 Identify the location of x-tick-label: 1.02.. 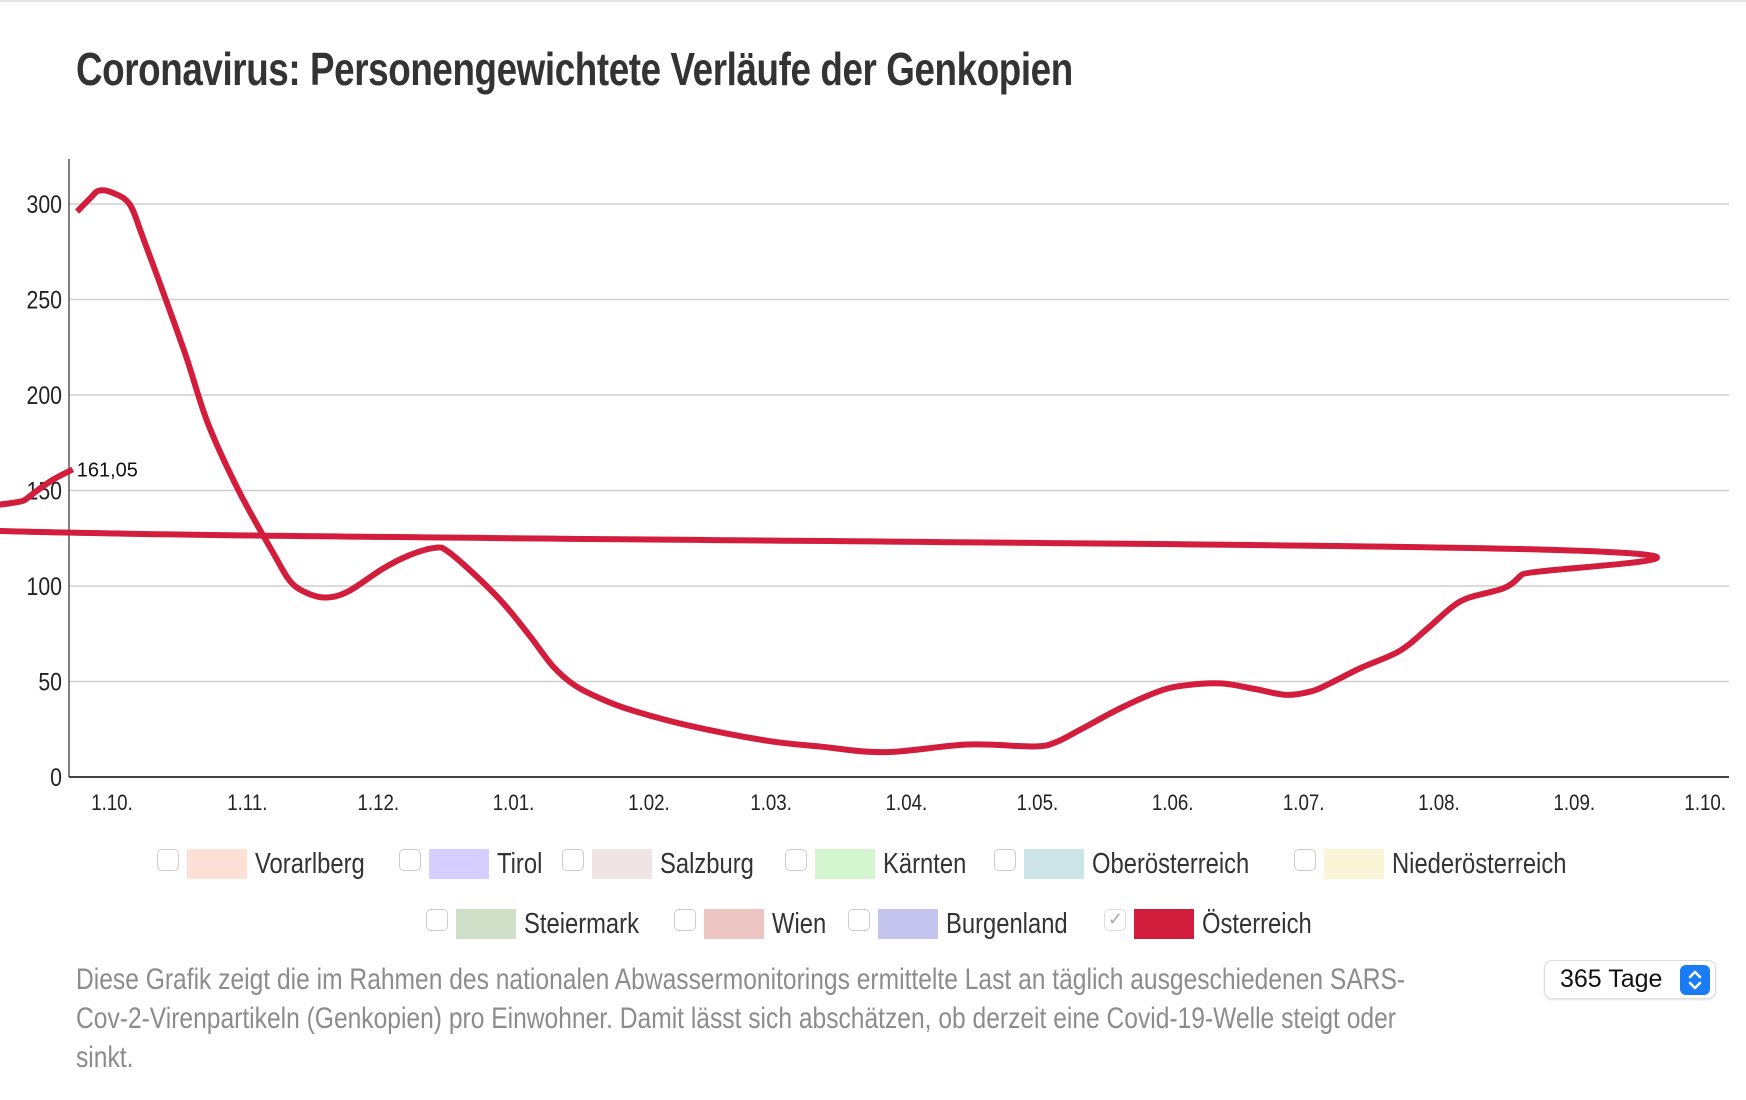
(649, 804).